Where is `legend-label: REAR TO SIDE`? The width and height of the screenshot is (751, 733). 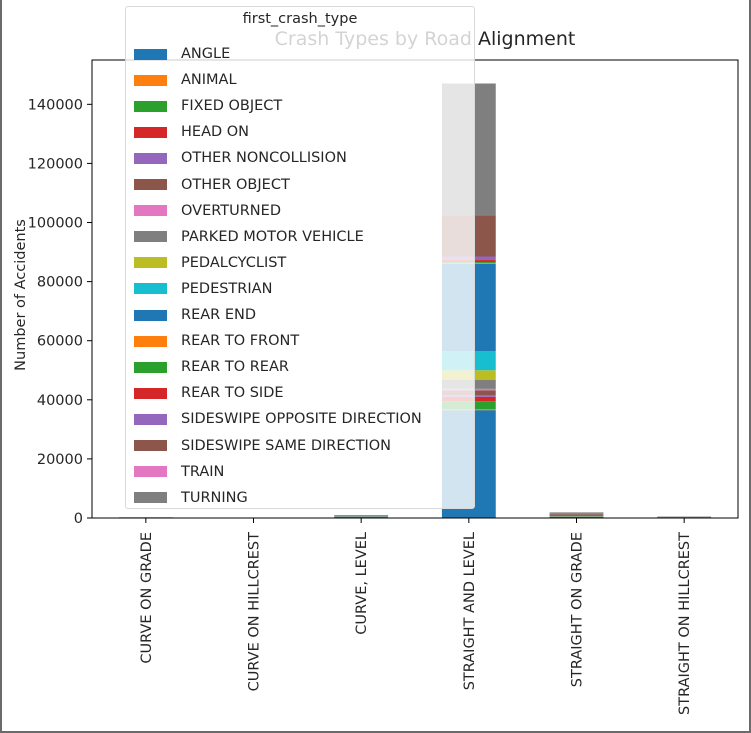 legend-label: REAR TO SIDE is located at coordinates (232, 393).